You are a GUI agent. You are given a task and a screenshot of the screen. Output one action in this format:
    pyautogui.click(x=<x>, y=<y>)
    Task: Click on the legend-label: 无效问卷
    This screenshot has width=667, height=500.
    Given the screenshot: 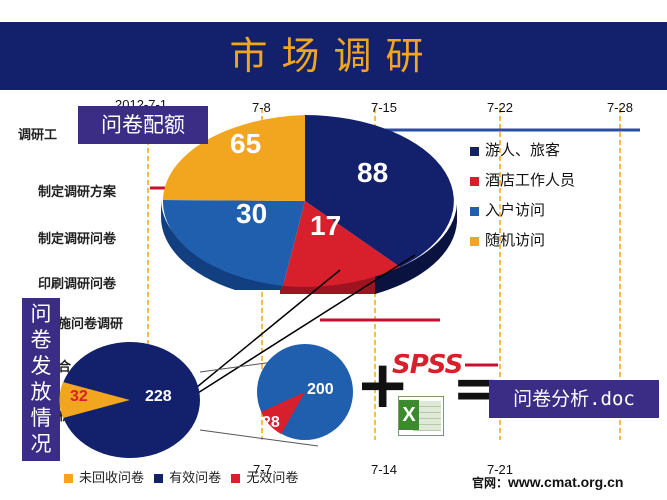 What is the action you would take?
    pyautogui.click(x=272, y=478)
    